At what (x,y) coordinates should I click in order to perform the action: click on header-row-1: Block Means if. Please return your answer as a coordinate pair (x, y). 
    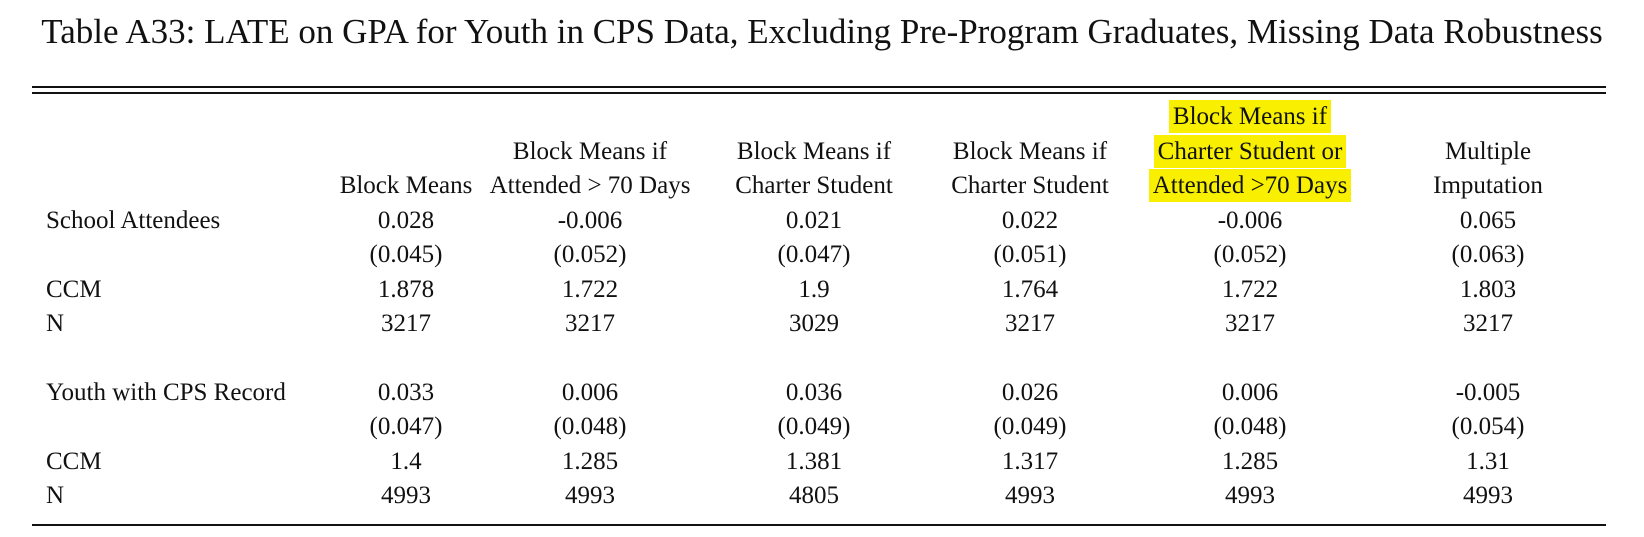
    Looking at the image, I should click on (819, 117).